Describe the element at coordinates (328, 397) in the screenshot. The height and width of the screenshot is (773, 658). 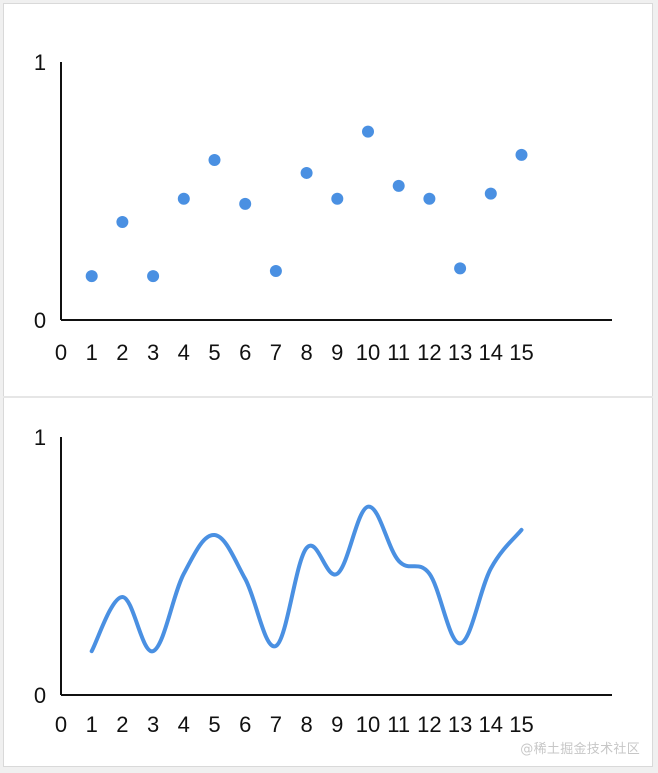
I see `panel-divider` at that location.